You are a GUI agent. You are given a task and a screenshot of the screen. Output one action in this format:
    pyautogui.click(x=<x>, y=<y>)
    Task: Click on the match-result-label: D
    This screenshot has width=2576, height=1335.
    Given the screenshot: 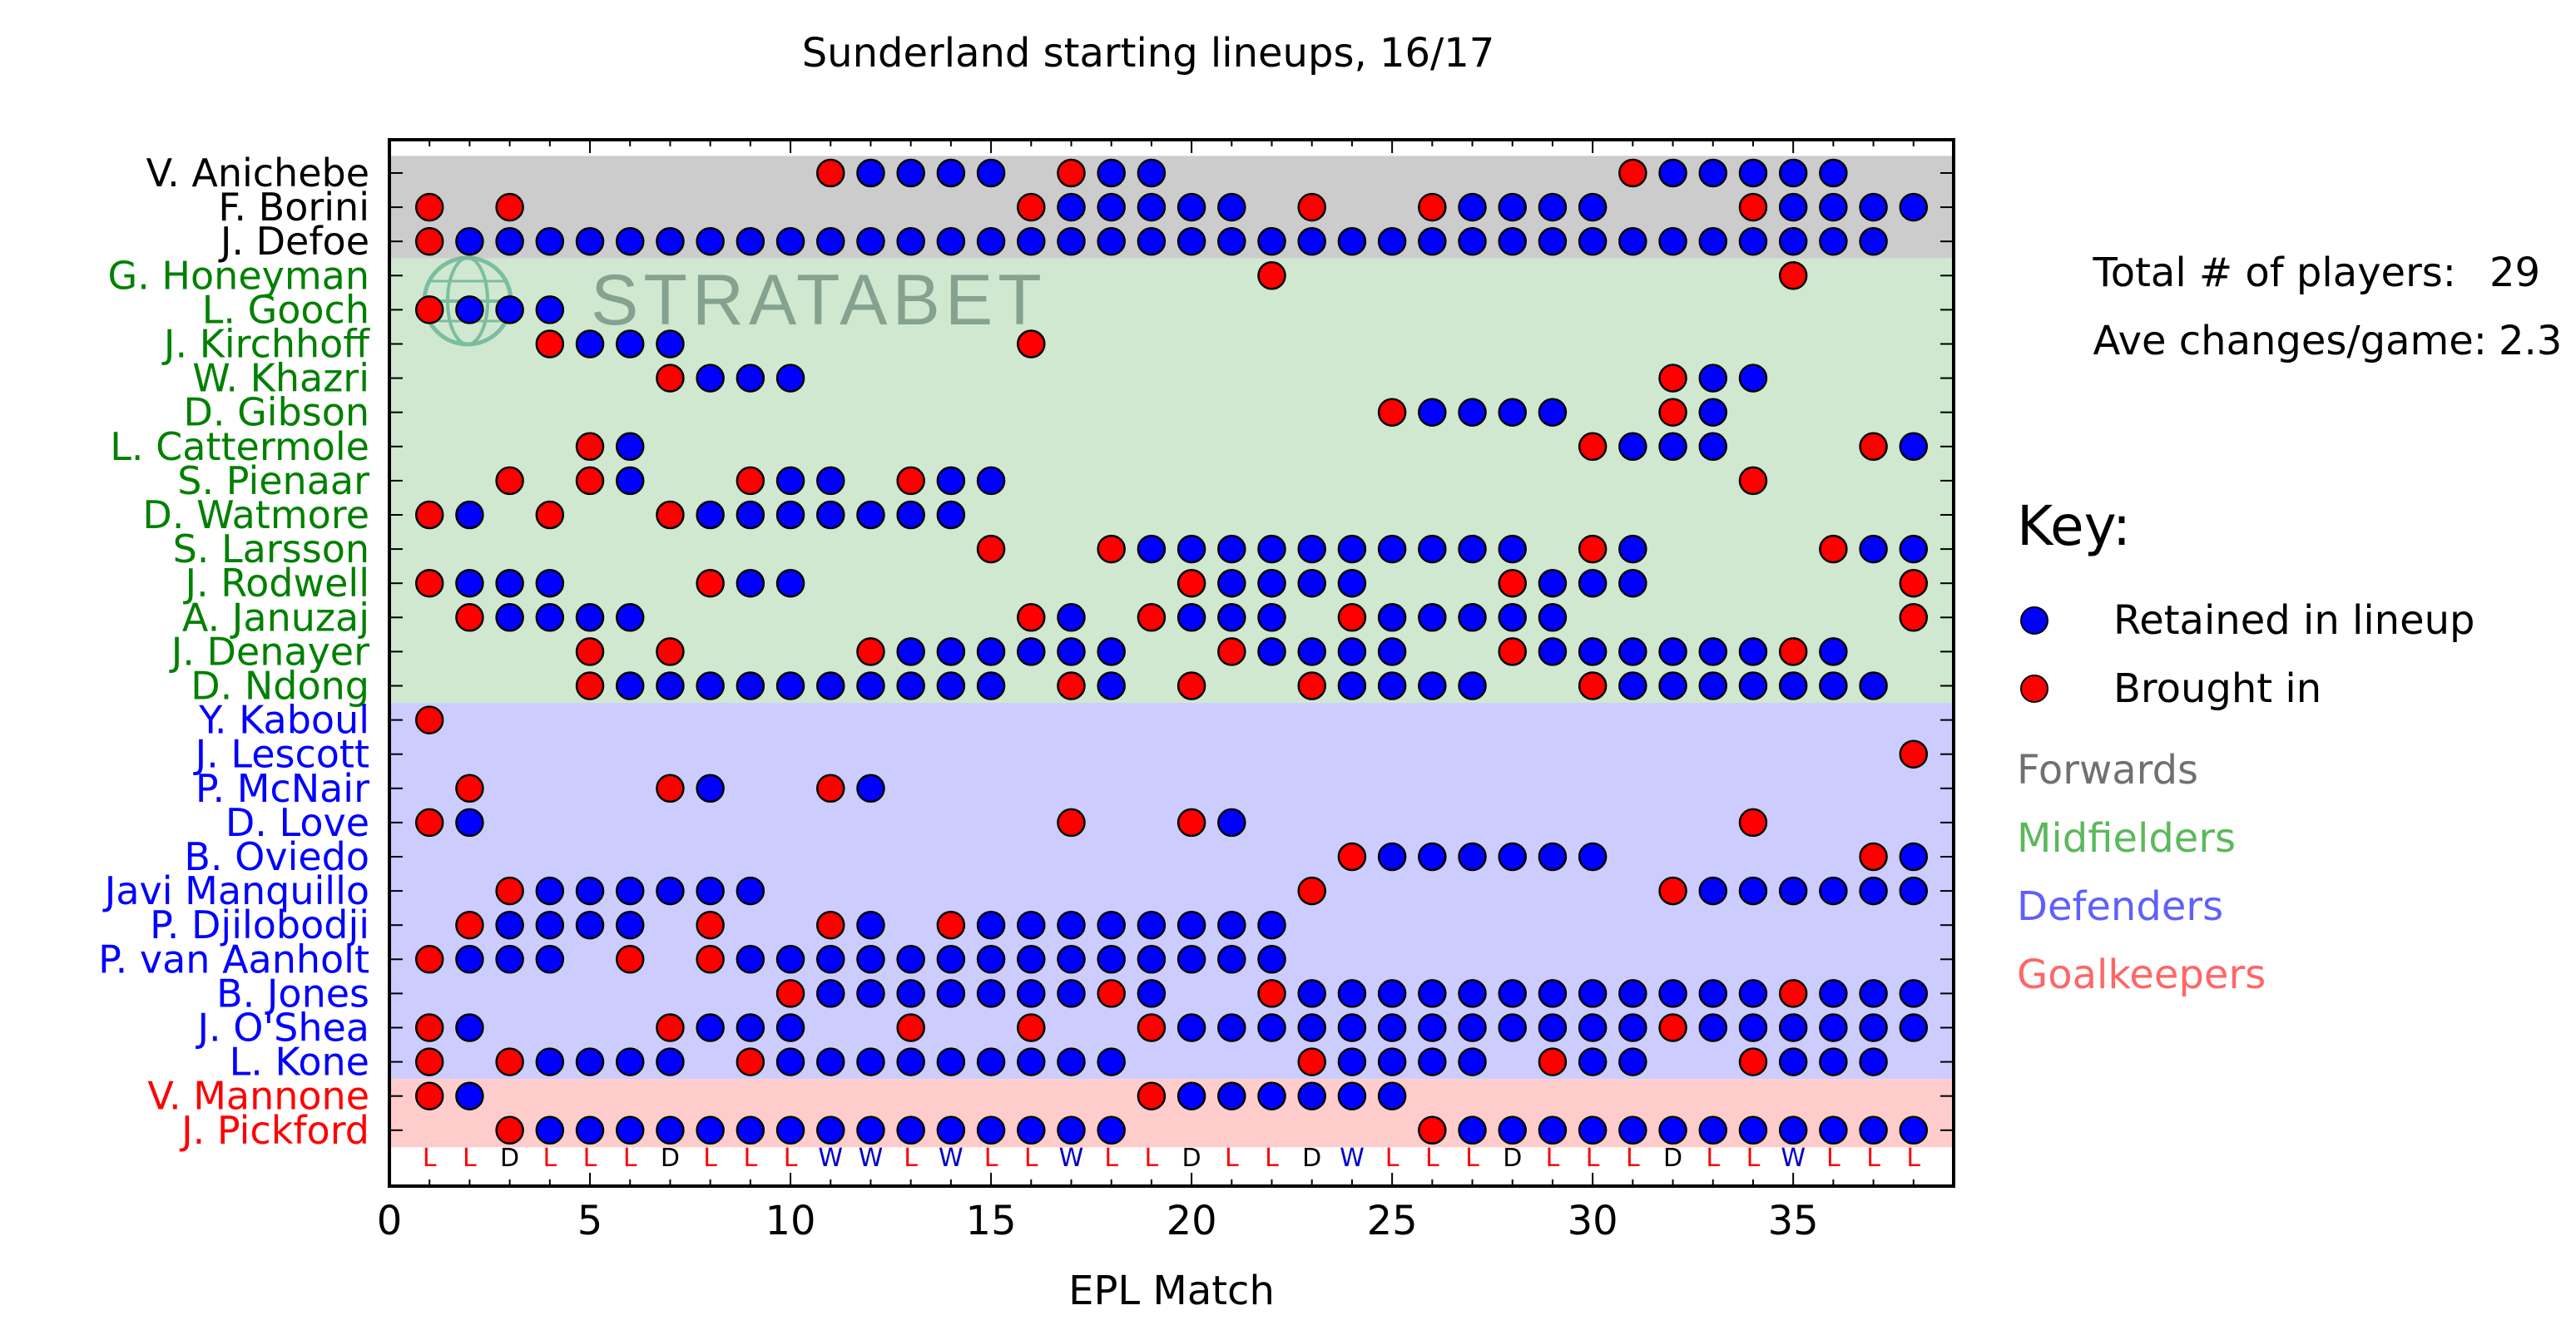 What is the action you would take?
    pyautogui.click(x=1311, y=1158)
    